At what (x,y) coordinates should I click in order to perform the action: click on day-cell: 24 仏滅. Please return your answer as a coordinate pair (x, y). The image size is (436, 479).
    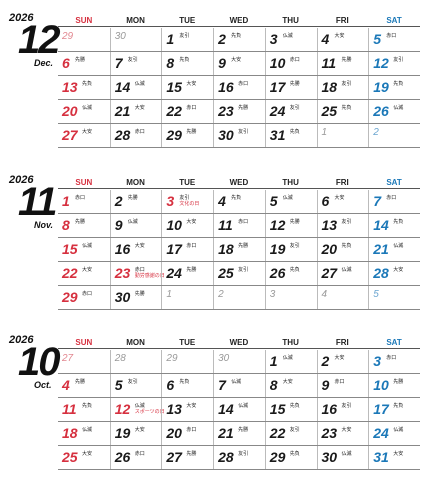
    Looking at the image, I should click on (394, 433).